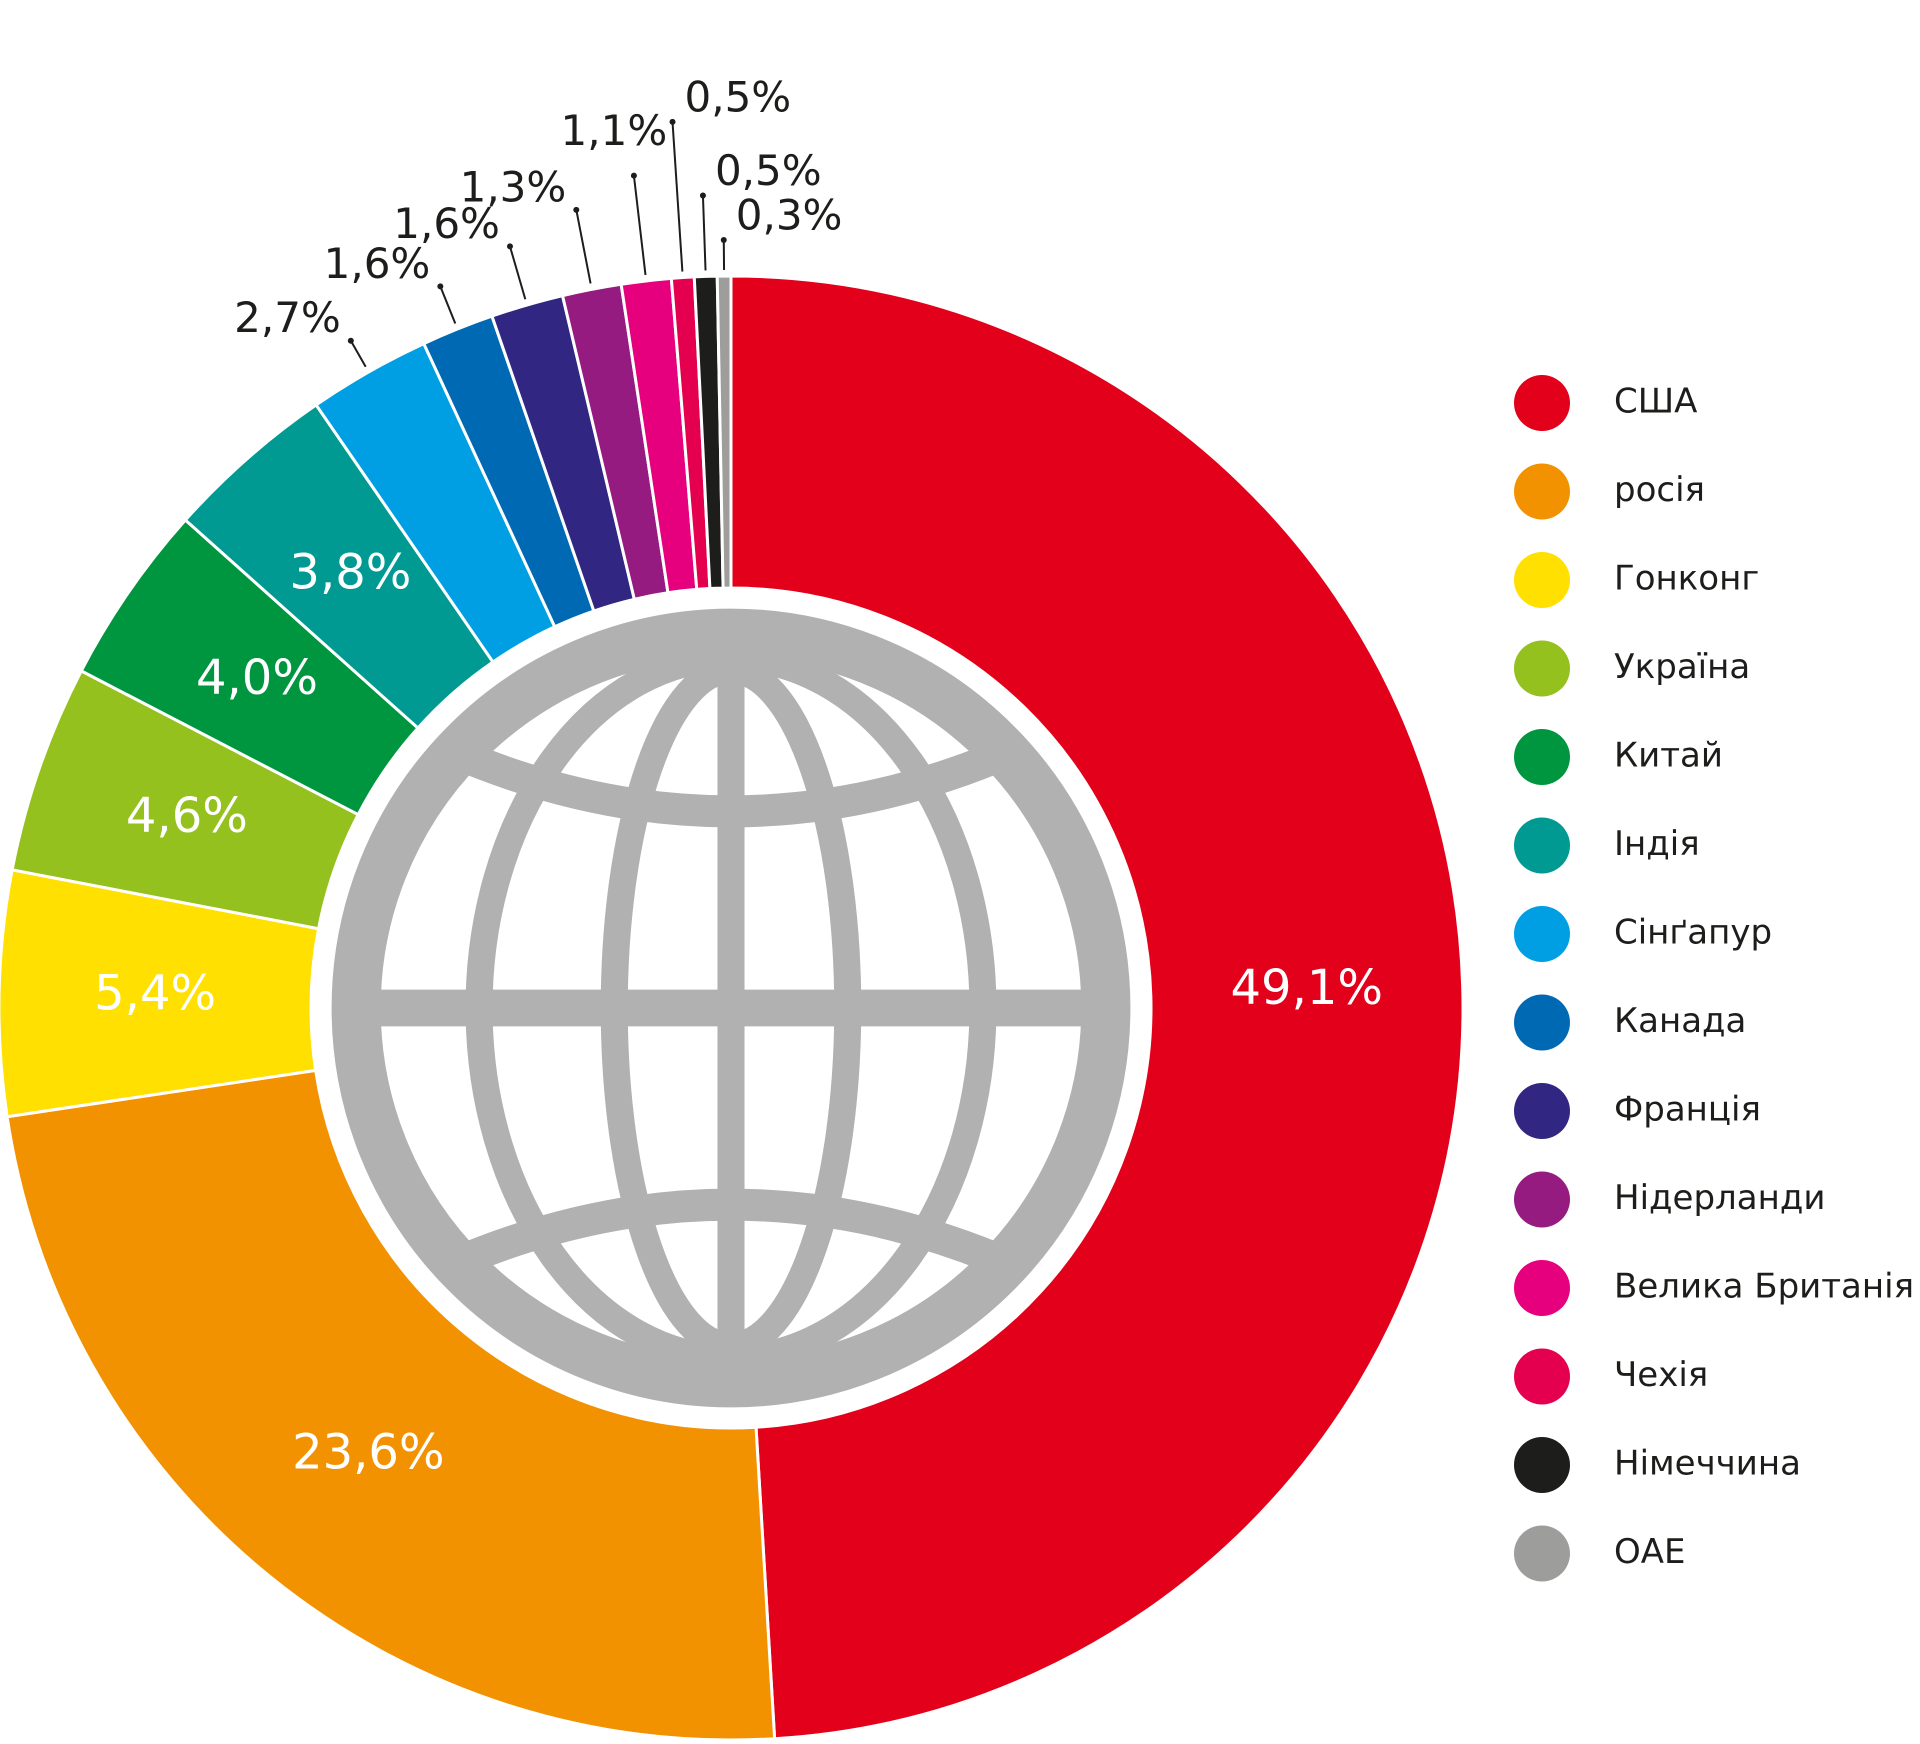  I want to click on legend-label: Канада, so click(1680, 1021).